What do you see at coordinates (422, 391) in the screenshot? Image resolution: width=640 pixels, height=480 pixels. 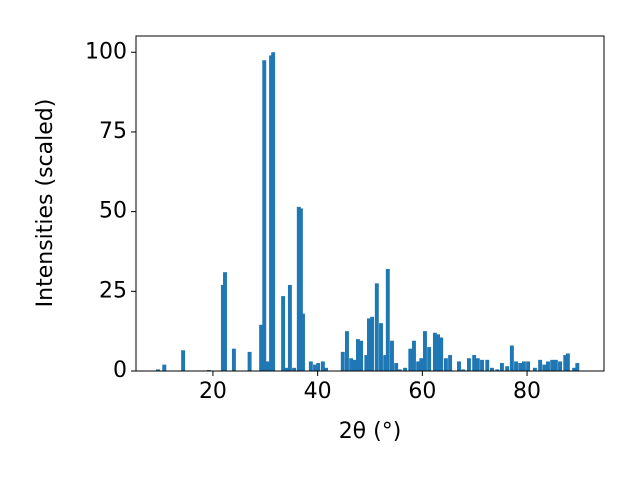 I see `x-tick-label: 60` at bounding box center [422, 391].